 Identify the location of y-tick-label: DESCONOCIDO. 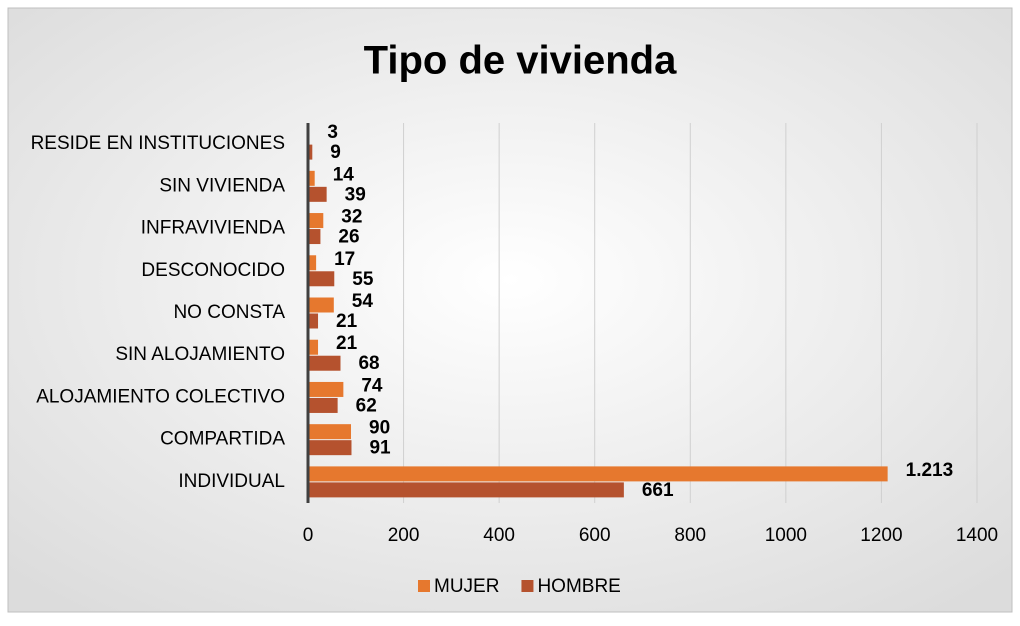
(213, 270).